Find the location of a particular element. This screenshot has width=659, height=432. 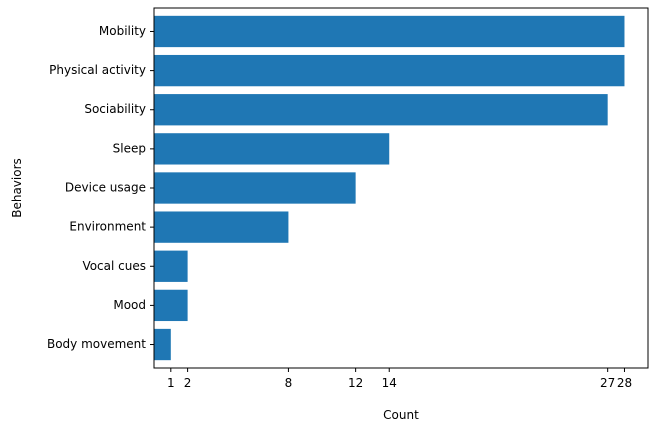

y-tick-label-mood: Mood is located at coordinates (129, 305).